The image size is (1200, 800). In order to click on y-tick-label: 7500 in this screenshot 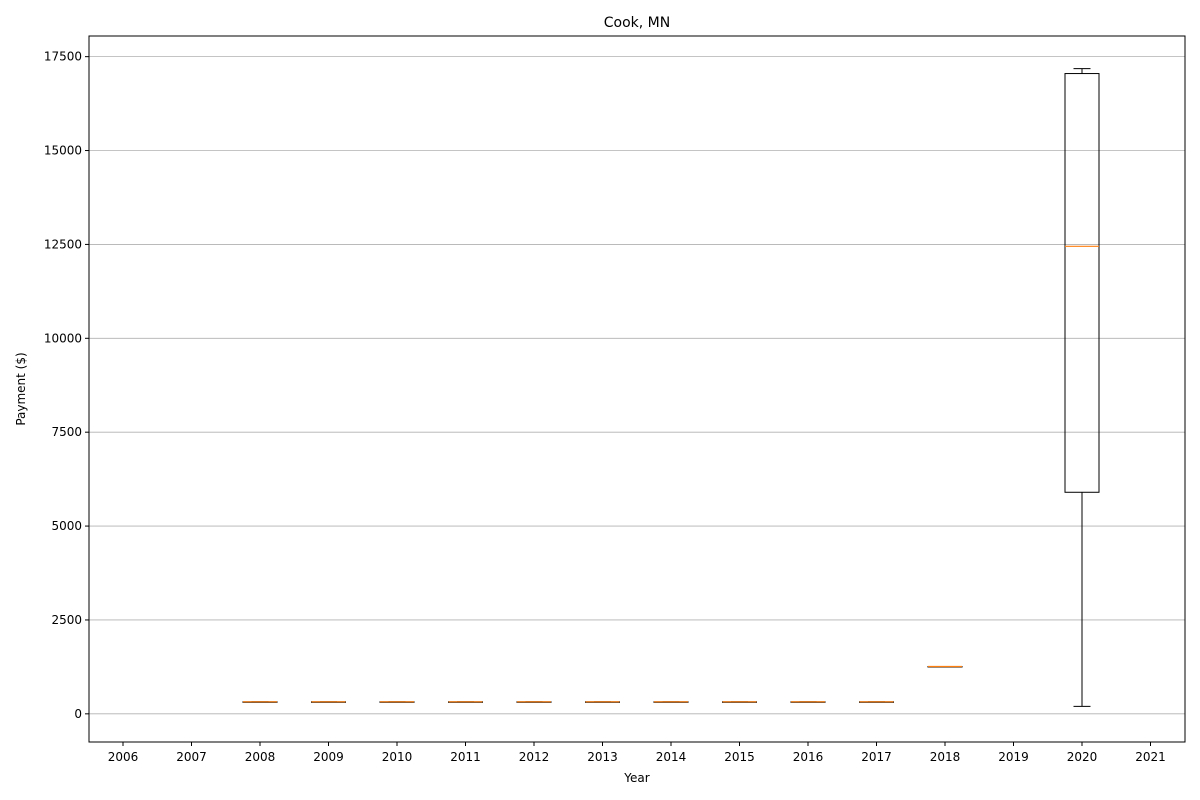, I will do `click(66, 432)`.